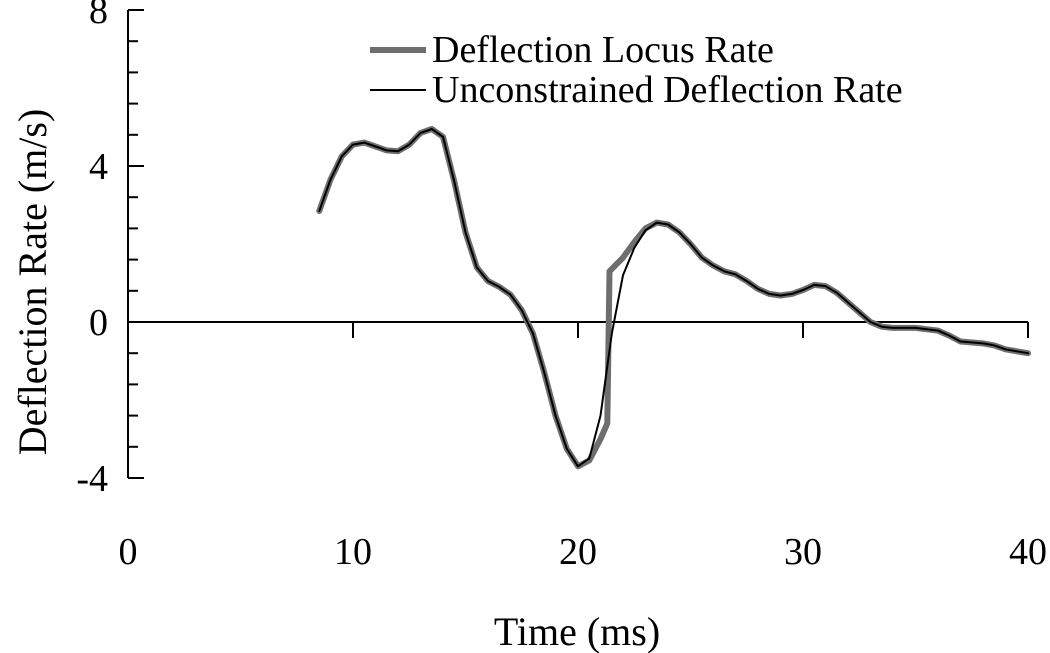 Image resolution: width=1050 pixels, height=653 pixels. Describe the element at coordinates (98, 16) in the screenshot. I see `y-tick-label: 8` at that location.